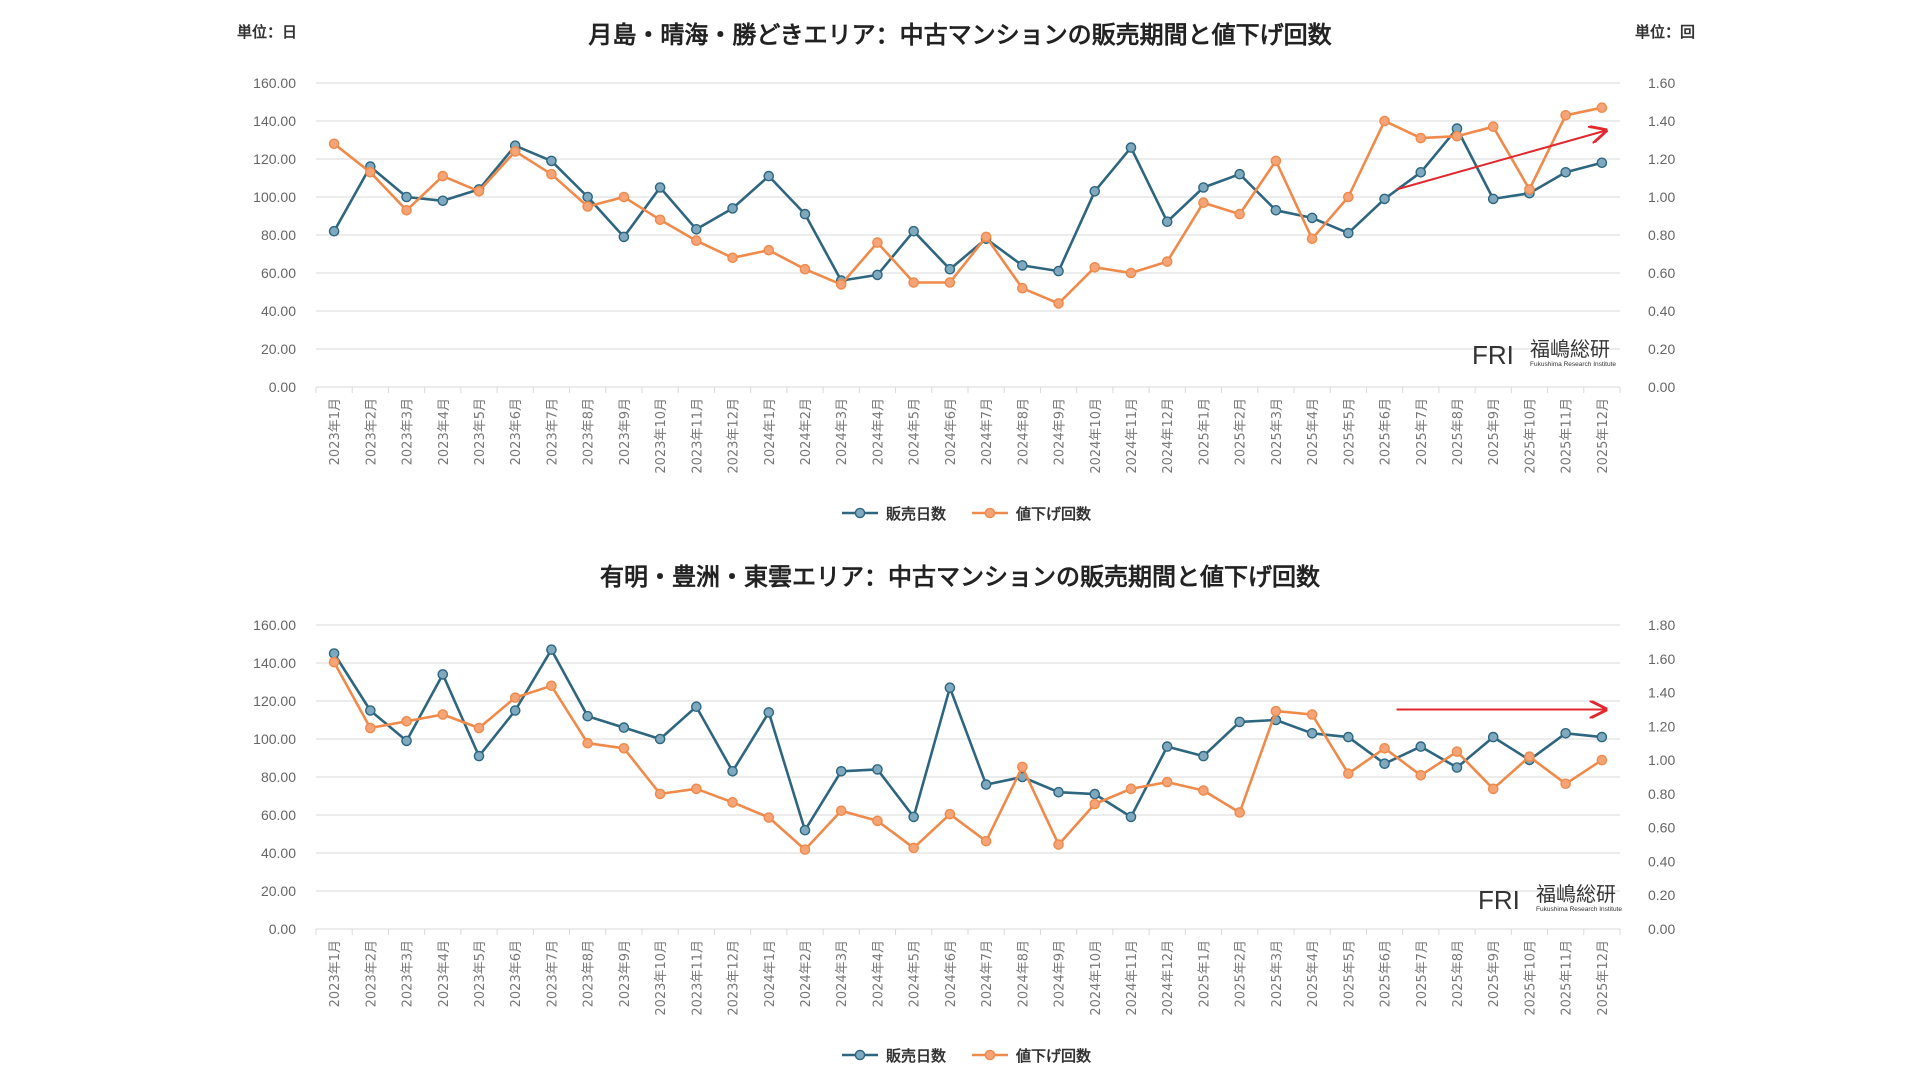 The height and width of the screenshot is (1080, 1920). I want to click on chart2-legend-series1-marker, so click(860, 1055).